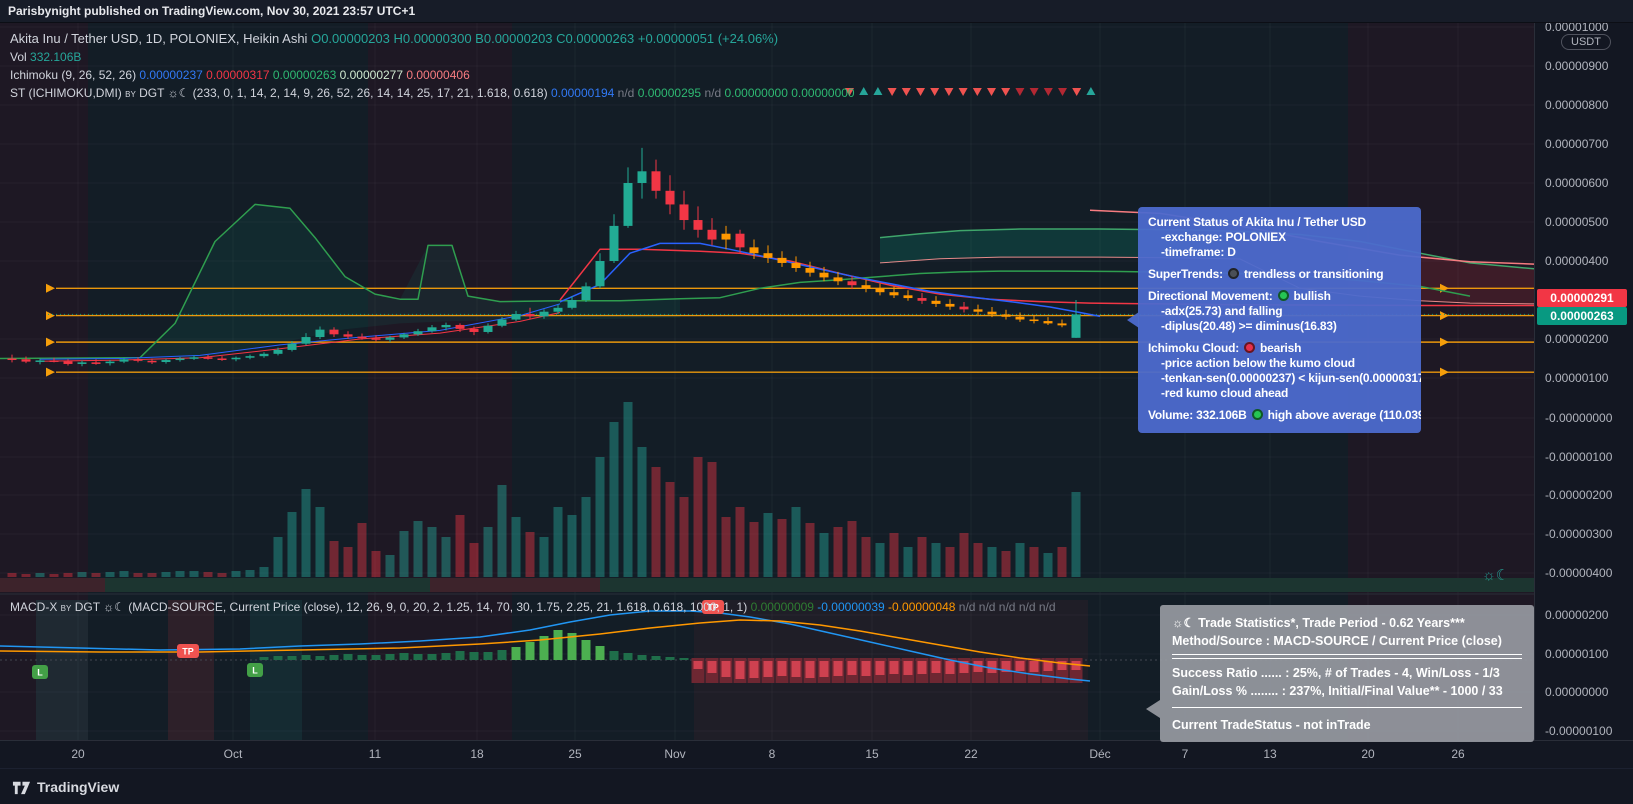  I want to click on trend-up-marker-icon, so click(1091, 91).